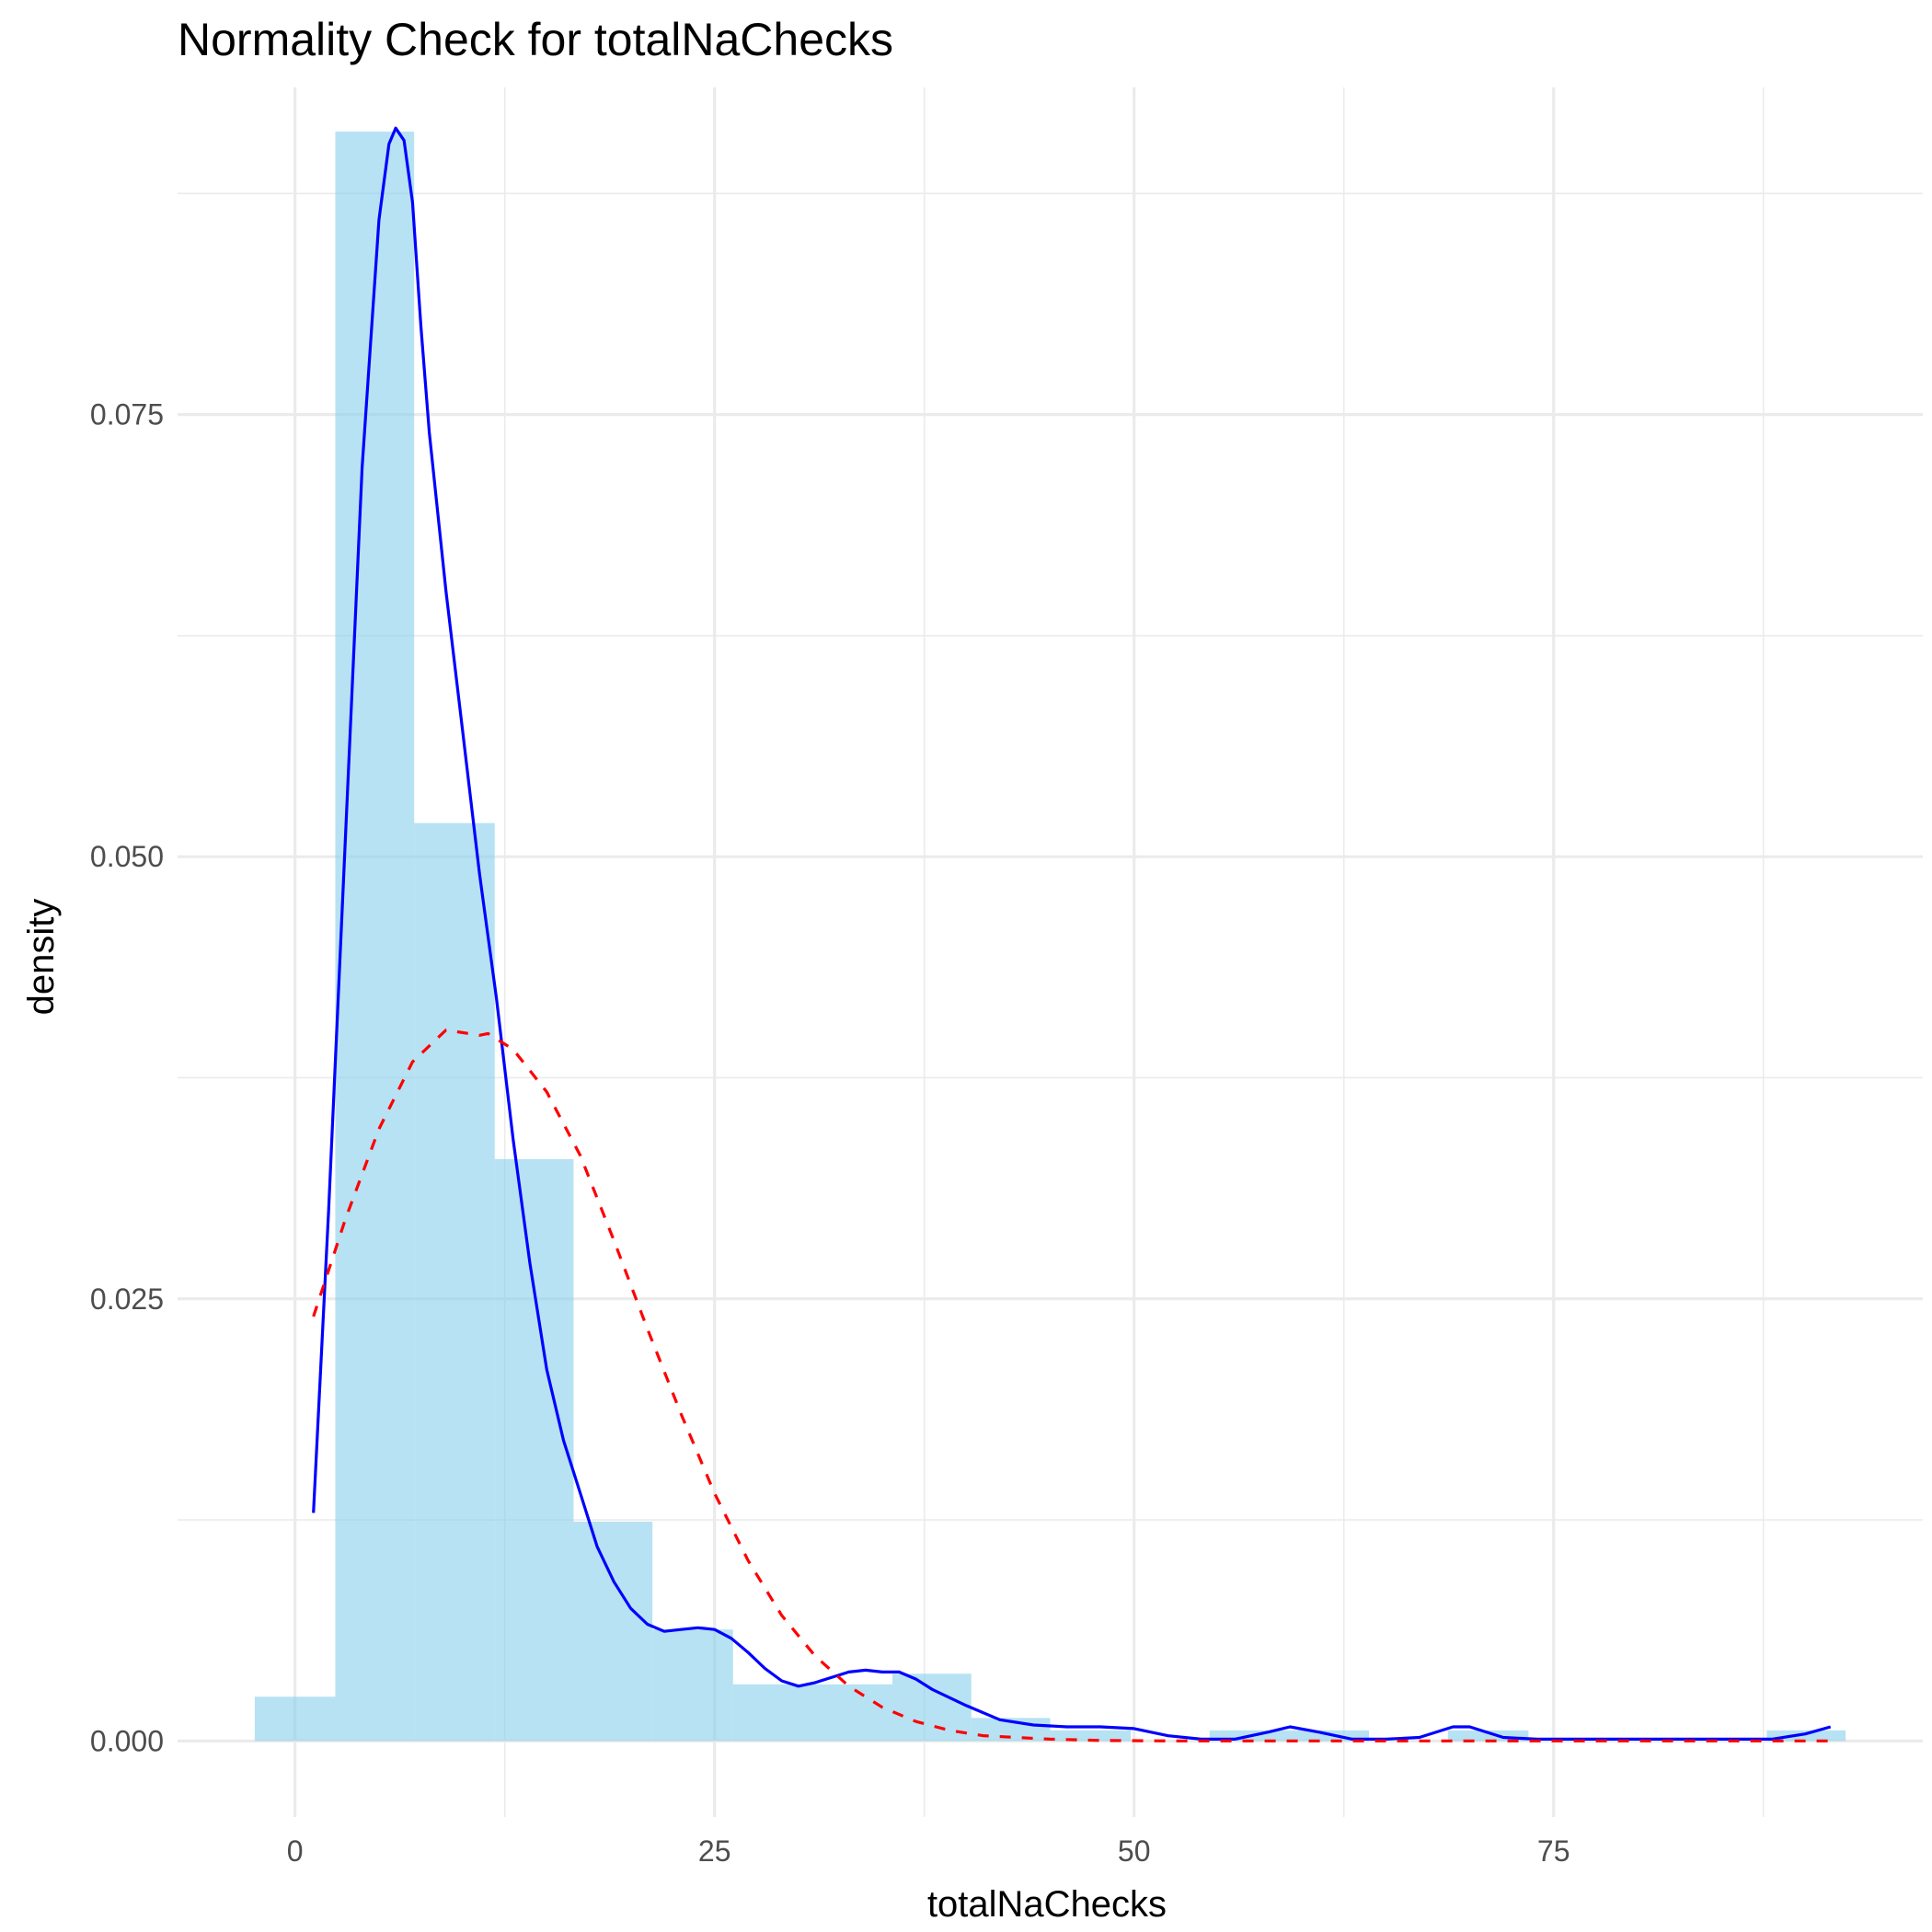 This screenshot has width=1932, height=1932. I want to click on y-tick-label: 0.000, so click(127, 1740).